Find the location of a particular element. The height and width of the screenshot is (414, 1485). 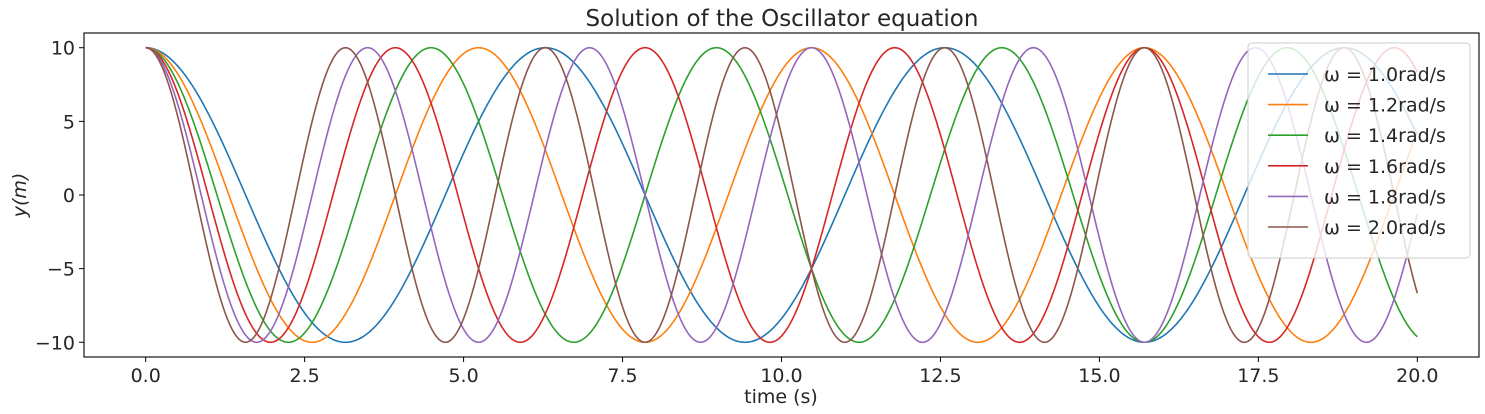

legend-label: ω = 2.0rad/s is located at coordinates (1385, 228).